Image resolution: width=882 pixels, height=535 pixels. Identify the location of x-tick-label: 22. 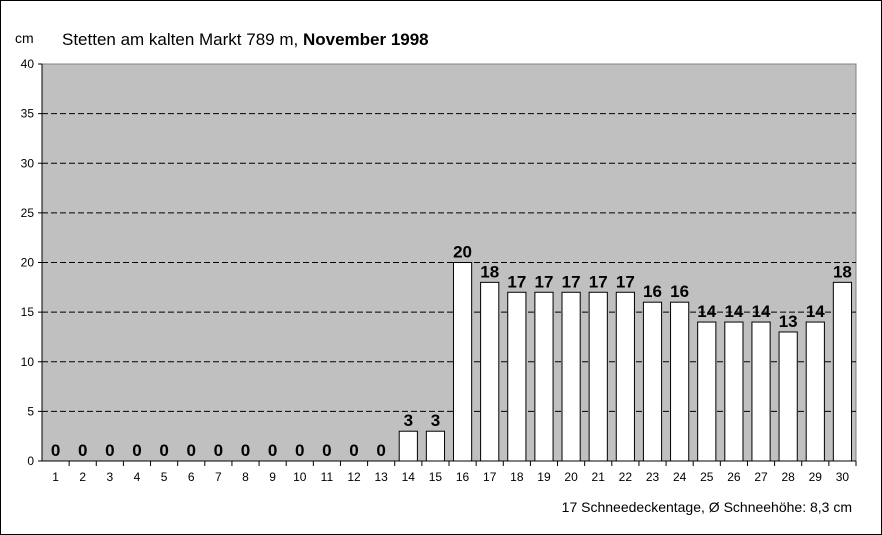
(626, 477).